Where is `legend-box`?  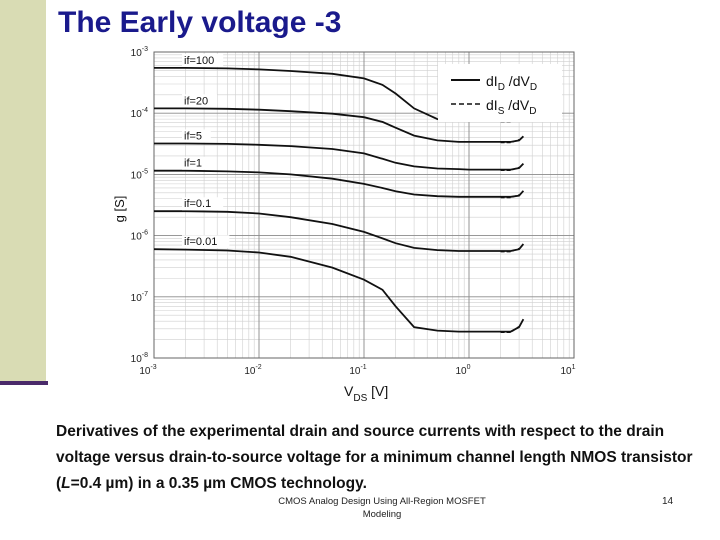
legend-box is located at coordinates (500, 93).